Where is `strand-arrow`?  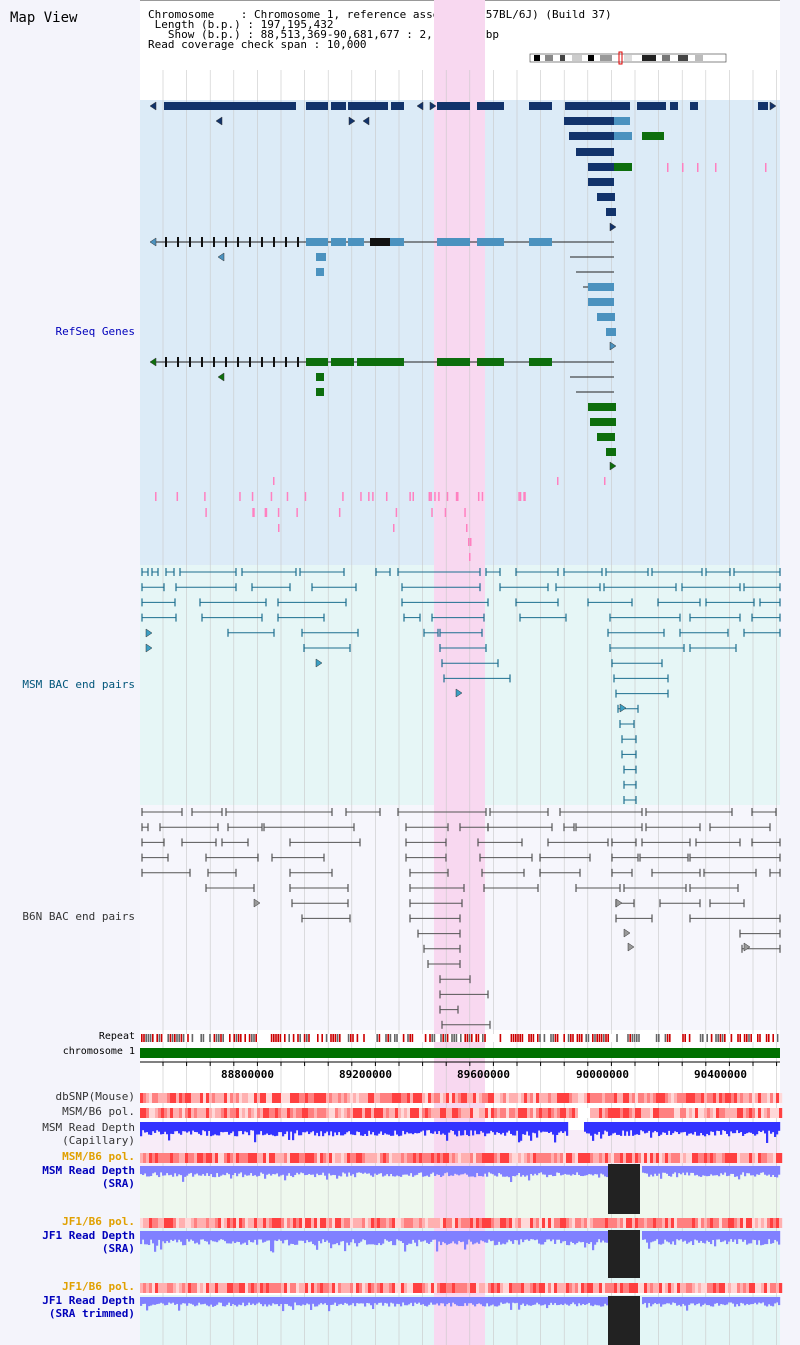
strand-arrow is located at coordinates (221, 377).